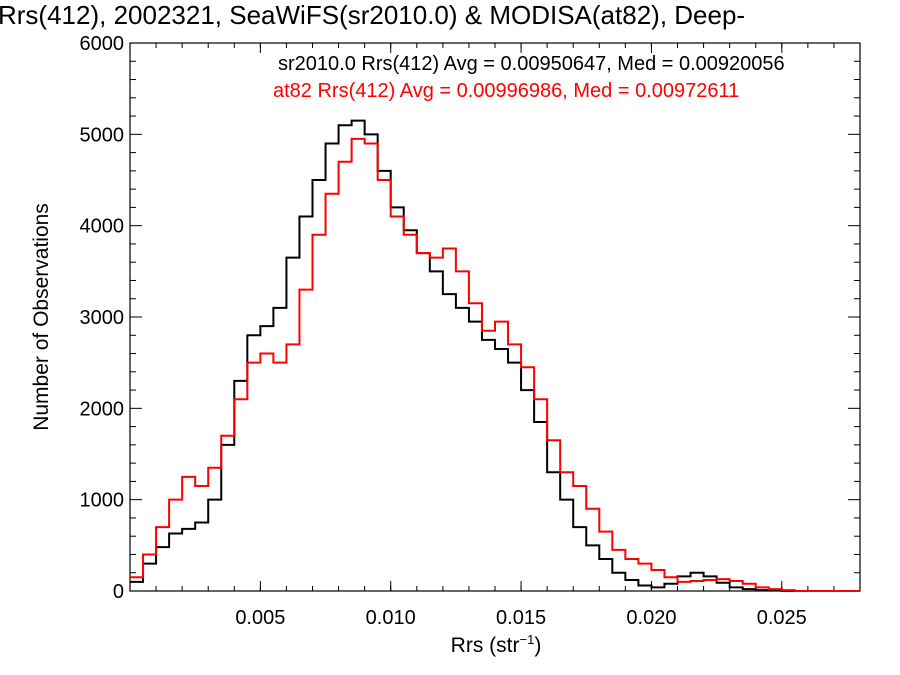  I want to click on x-tick-label: 0.015, so click(521, 618).